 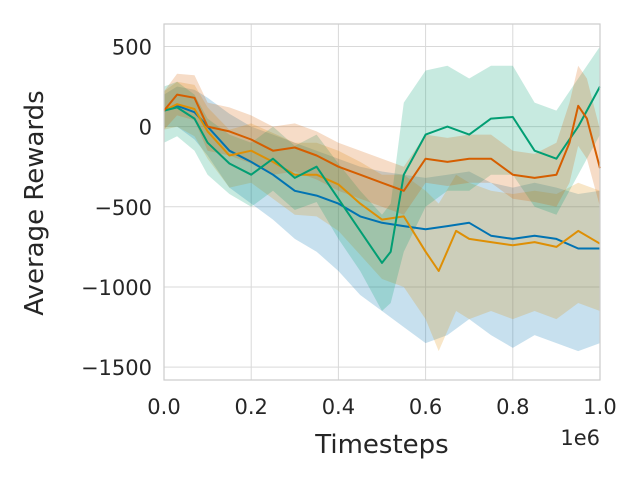 I want to click on y-tick-label: 500, so click(x=132, y=47).